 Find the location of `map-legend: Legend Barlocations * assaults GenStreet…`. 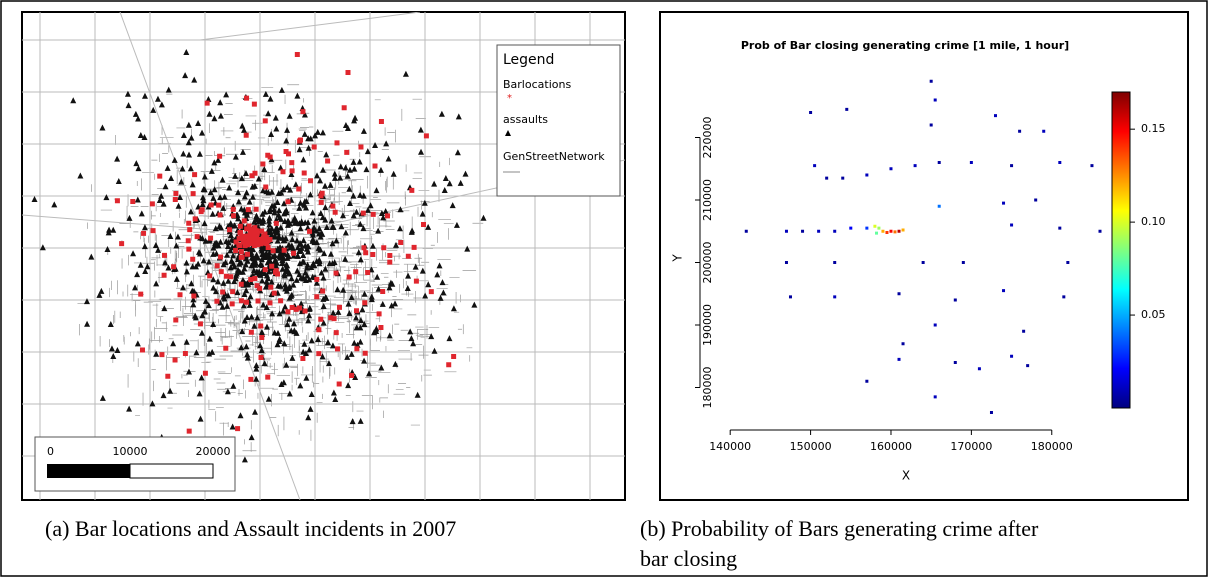

map-legend: Legend Barlocations * assaults GenStreet… is located at coordinates (558, 120).